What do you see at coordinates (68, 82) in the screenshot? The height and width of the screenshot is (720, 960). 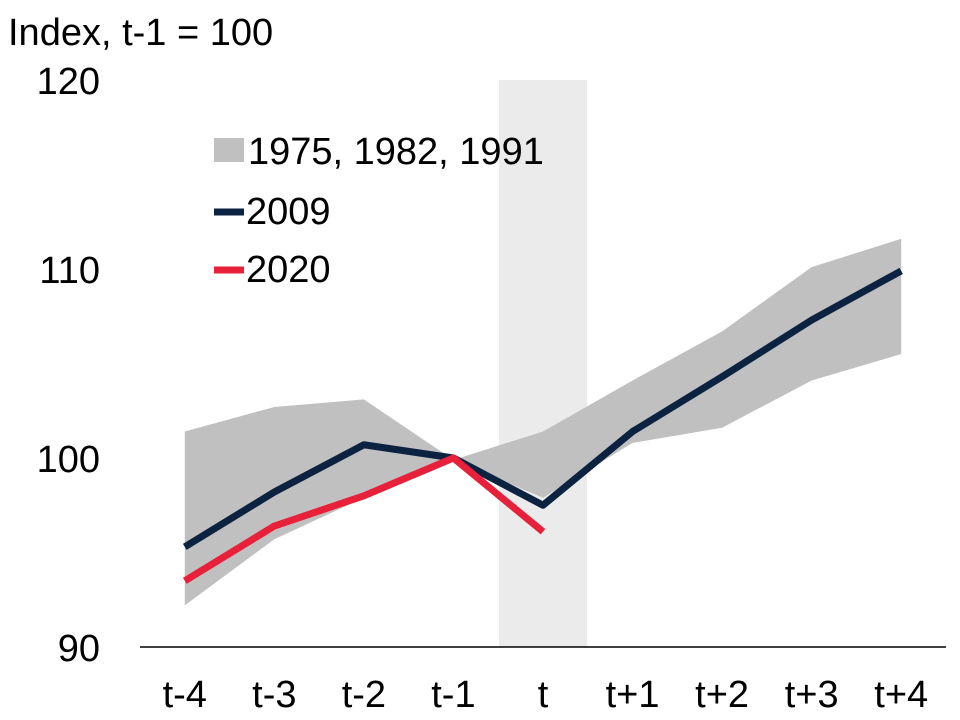 I see `y-tick-label: 120` at bounding box center [68, 82].